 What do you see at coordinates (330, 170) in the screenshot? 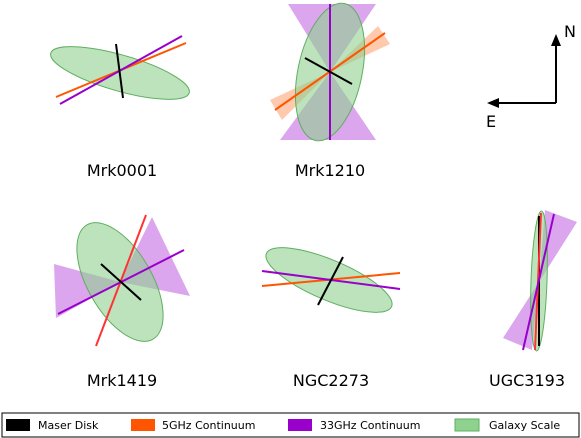
I see `galaxy-label: Mrk1210` at bounding box center [330, 170].